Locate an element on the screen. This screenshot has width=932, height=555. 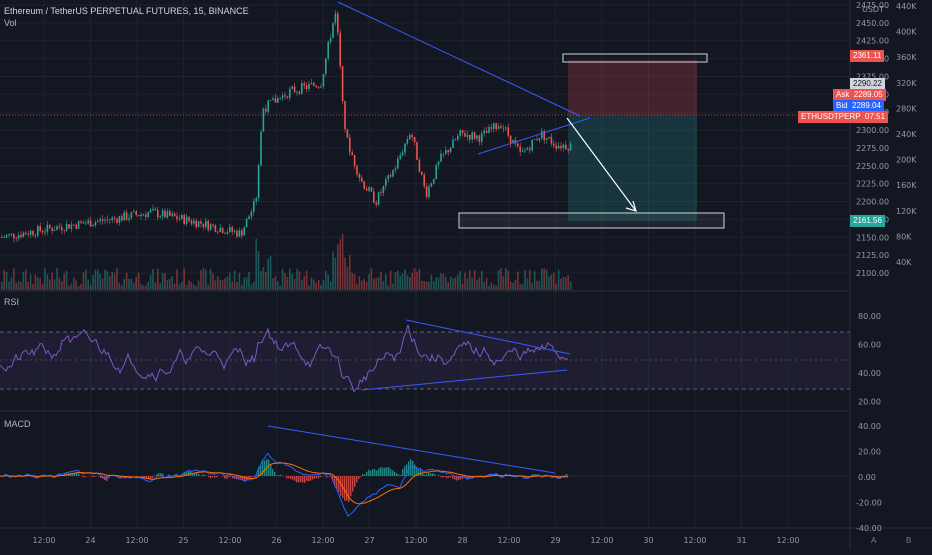
stop-zone is located at coordinates (632, 87).